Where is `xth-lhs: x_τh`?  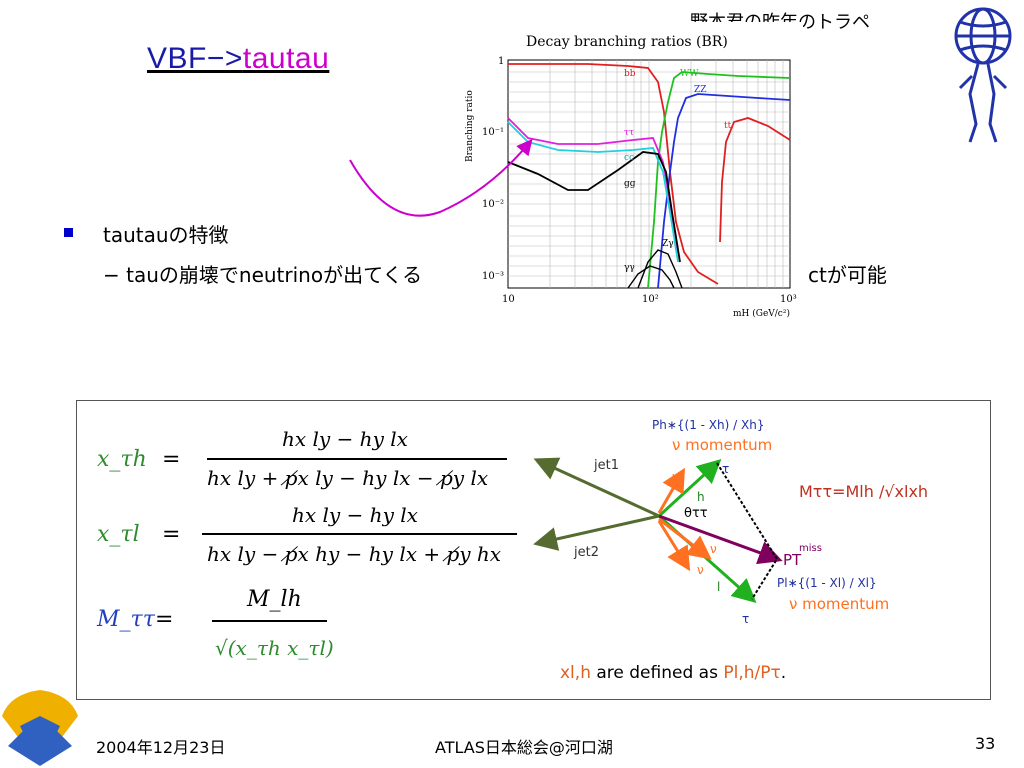
xth-lhs: x_τh is located at coordinates (122, 459).